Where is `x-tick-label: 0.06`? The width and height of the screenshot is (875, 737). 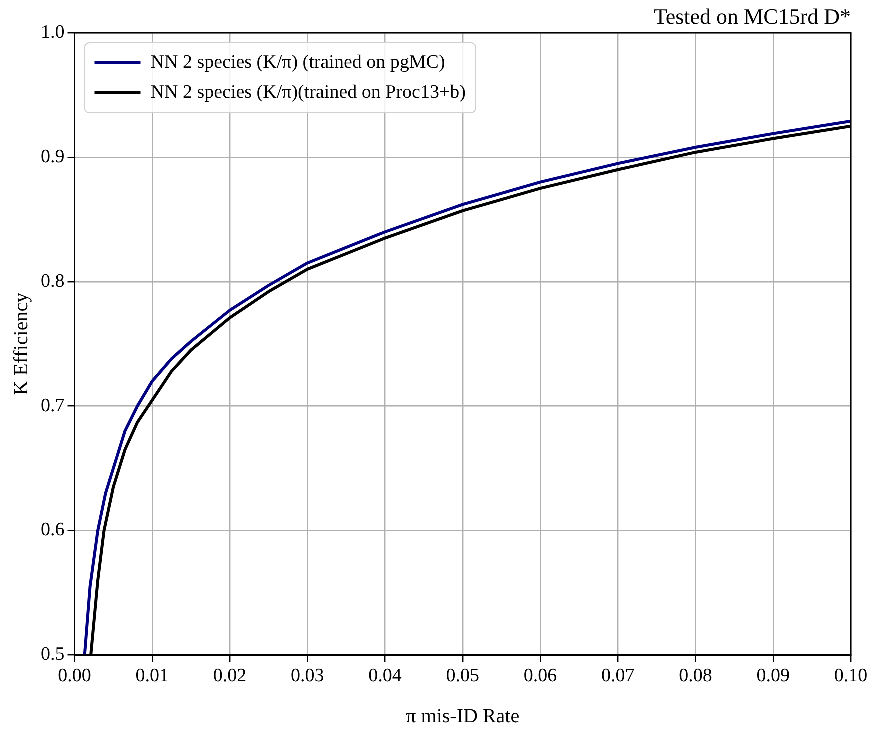
x-tick-label: 0.06 is located at coordinates (541, 676).